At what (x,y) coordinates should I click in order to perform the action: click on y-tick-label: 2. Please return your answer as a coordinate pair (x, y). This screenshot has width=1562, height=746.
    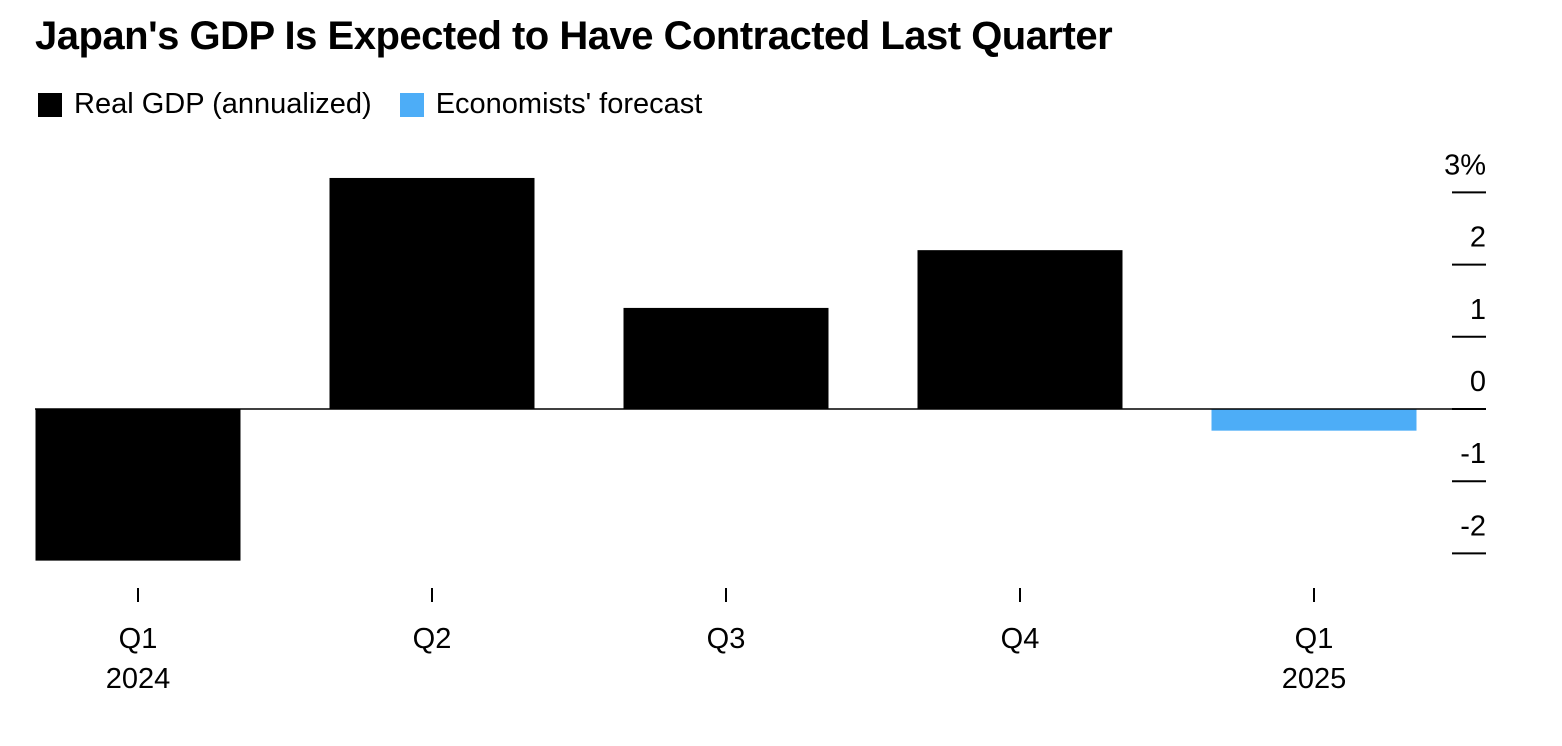
    Looking at the image, I should click on (1478, 238).